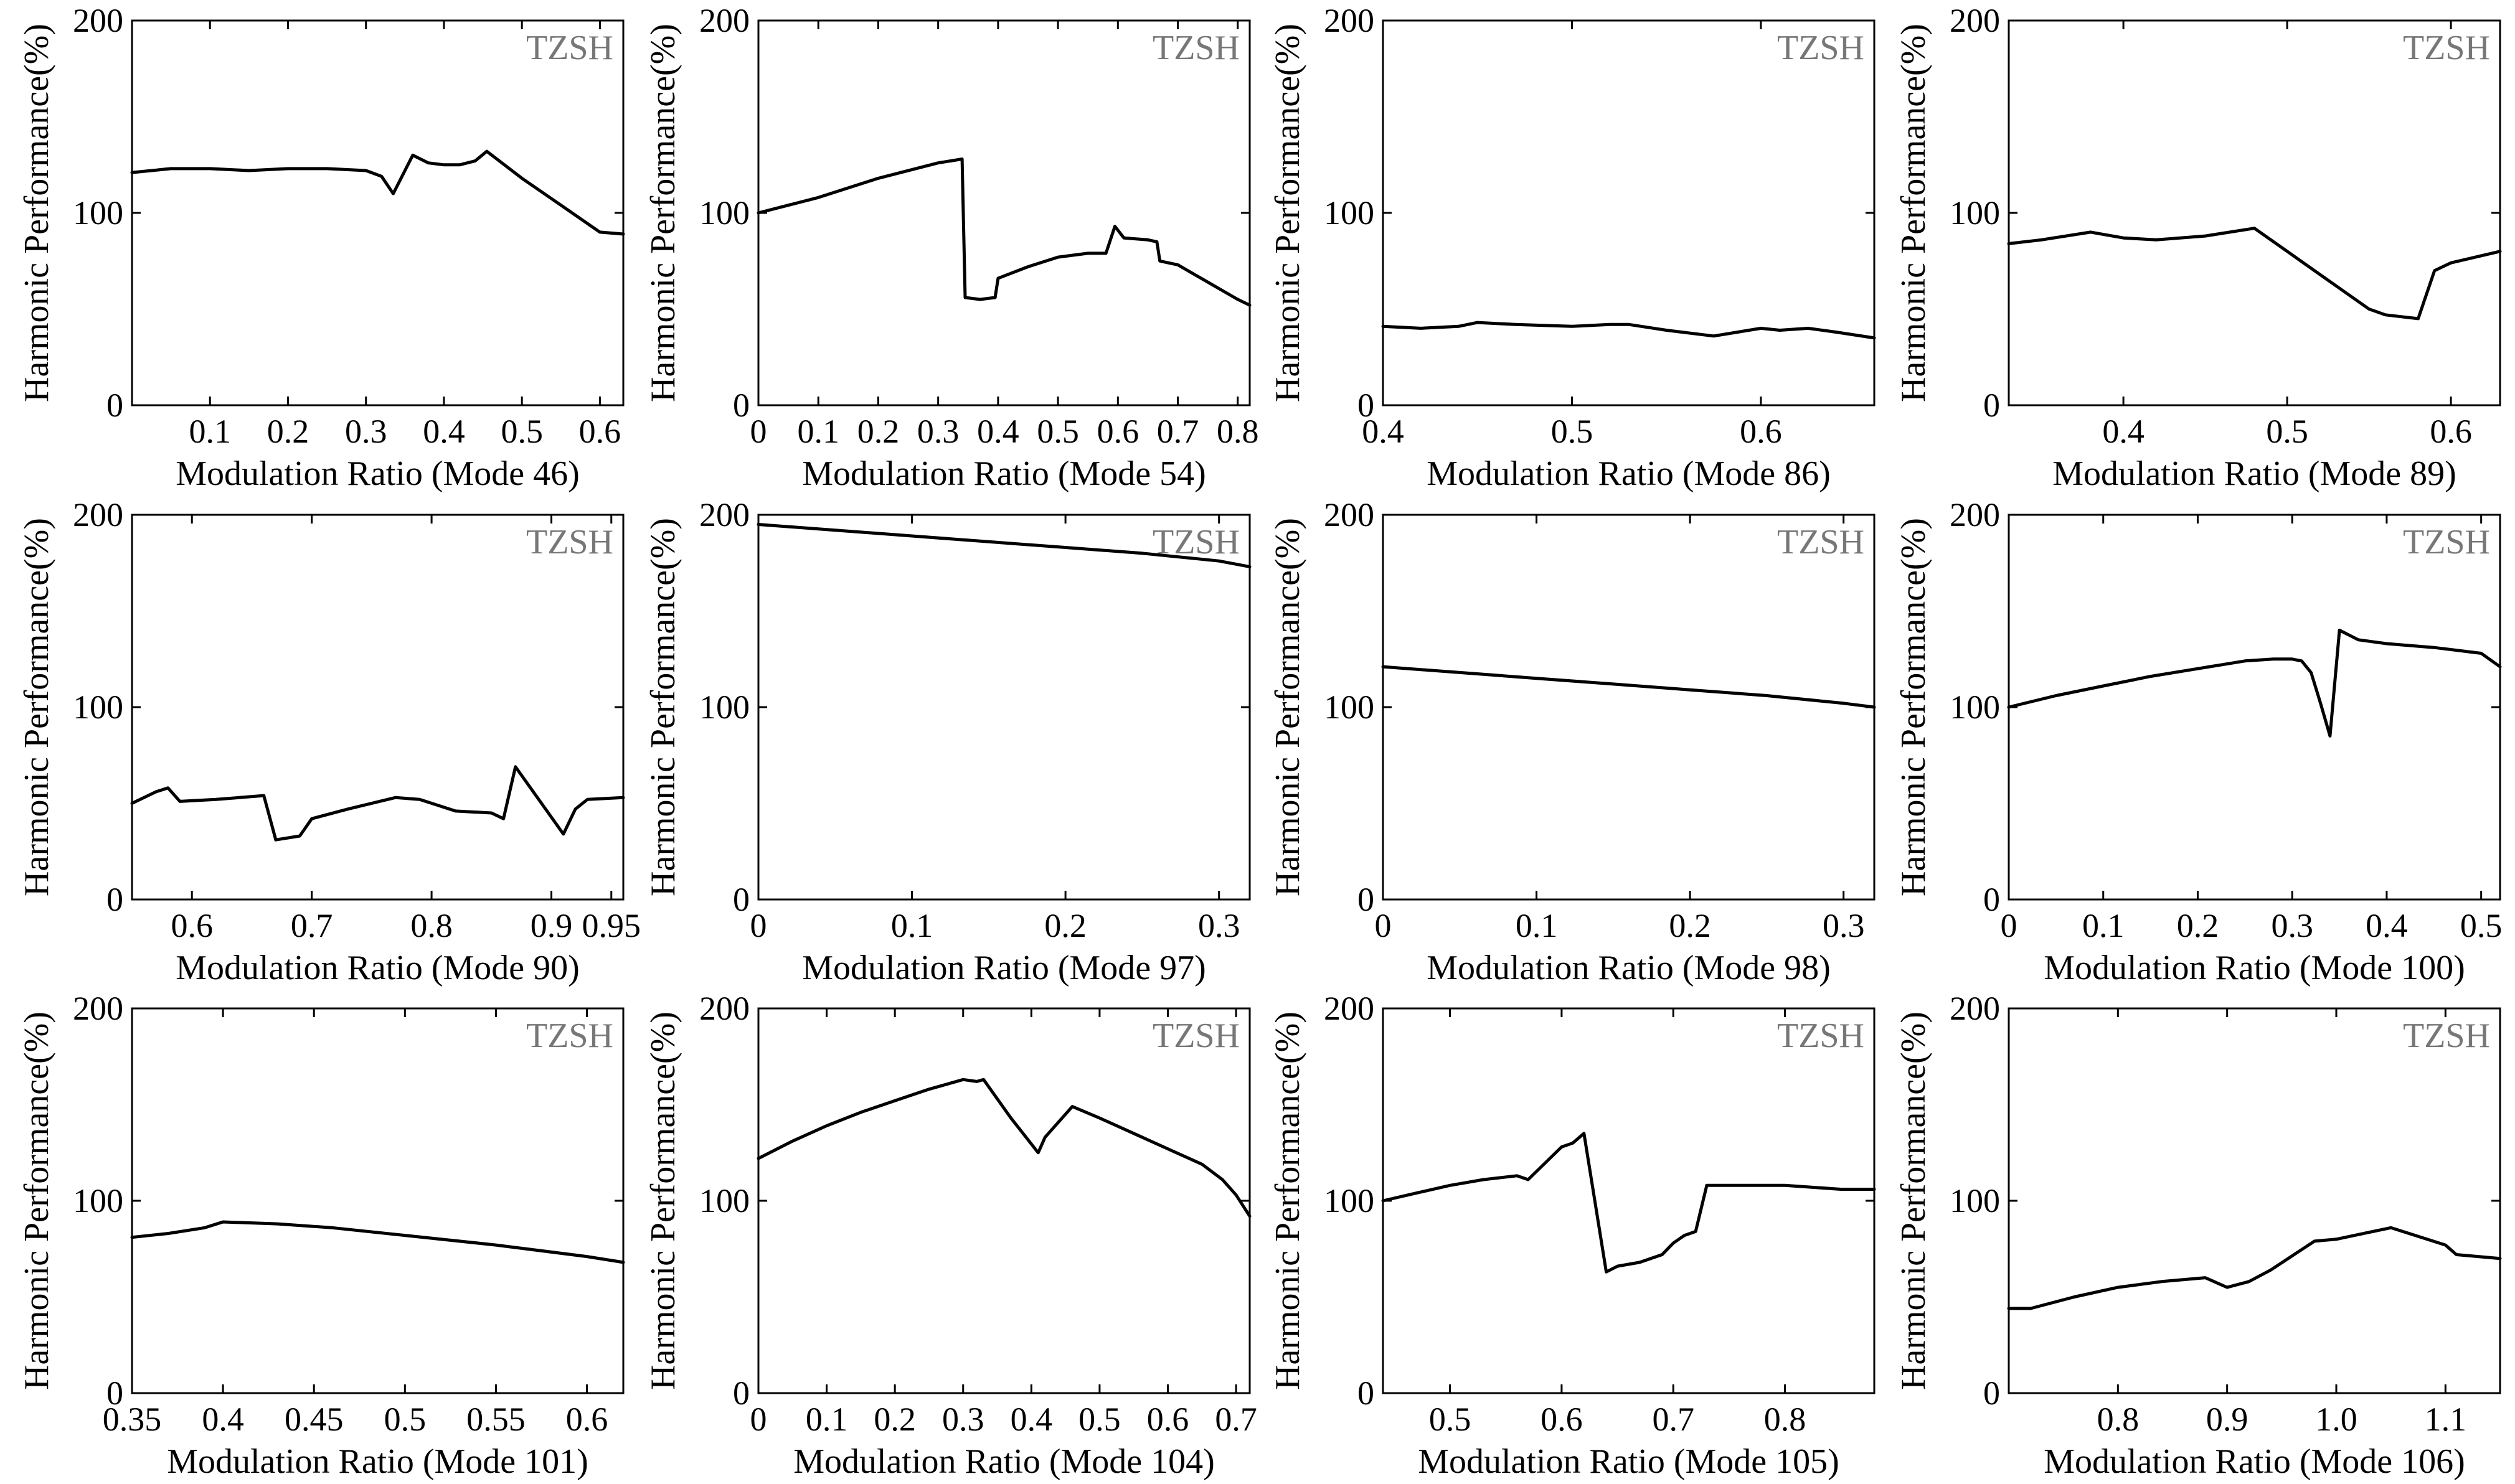  I want to click on x-axis-label: Modulation Ratio (Mode 89), so click(2254, 473).